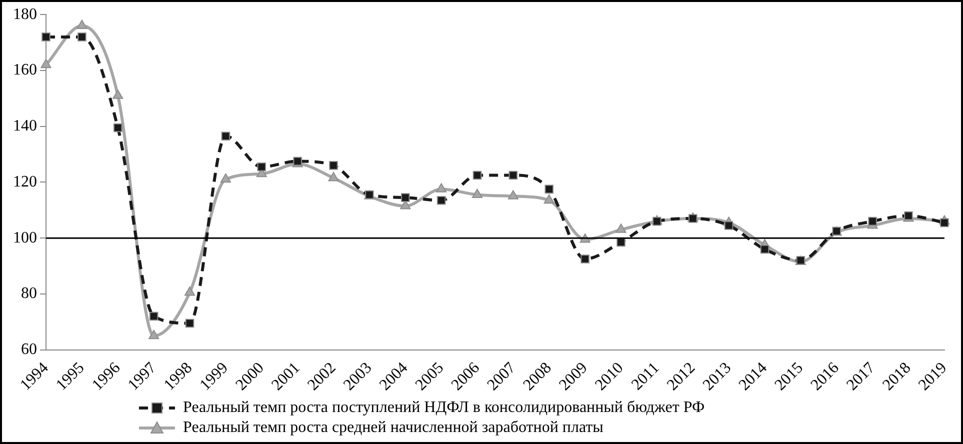 The width and height of the screenshot is (963, 444). I want to click on y-tick-label: 180, so click(25, 14).